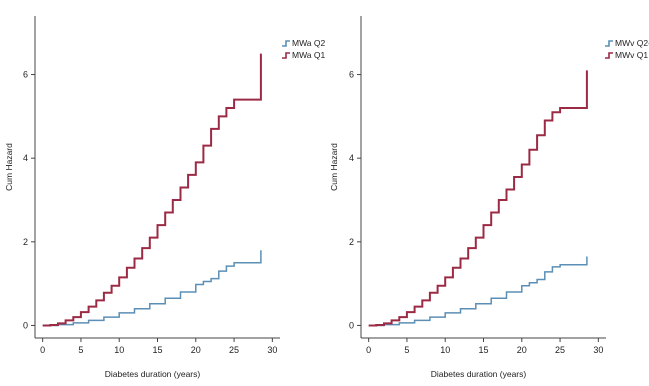 The image size is (649, 386). What do you see at coordinates (560, 350) in the screenshot?
I see `chart-right-x-tick-label: 25` at bounding box center [560, 350].